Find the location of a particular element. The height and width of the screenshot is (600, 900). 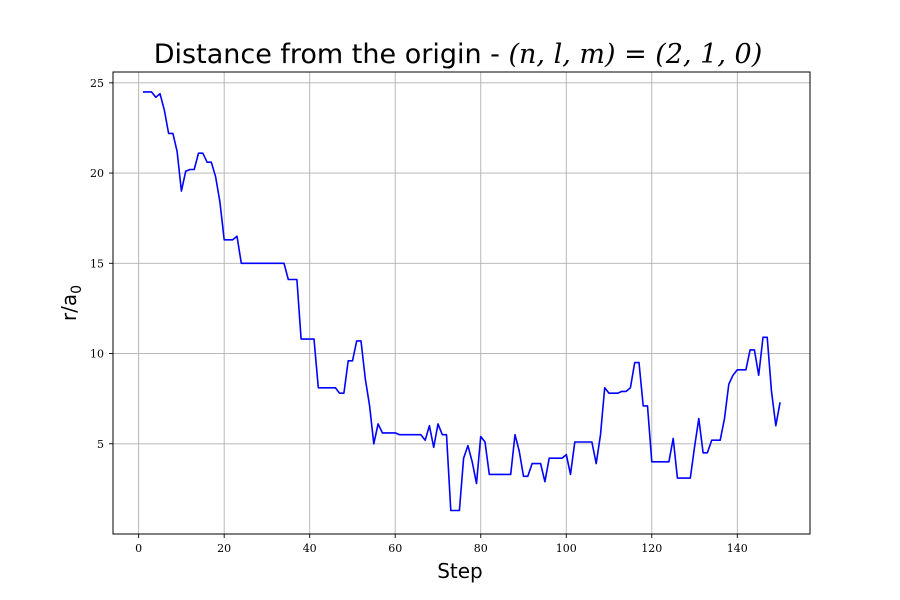

chart-title-math: (n, l, m) = (2, 1, 0) is located at coordinates (635, 54).